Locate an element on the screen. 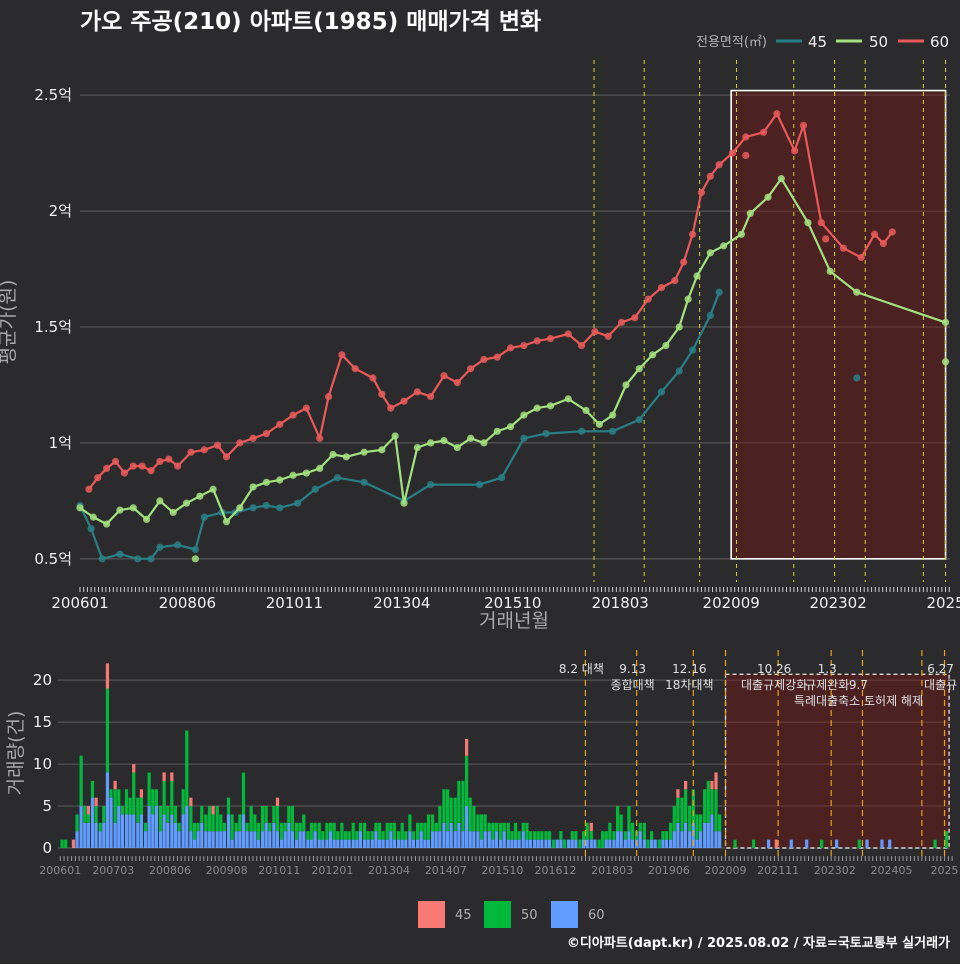 This screenshot has width=960, height=964. volume-x-tick-label: 200806 is located at coordinates (170, 870).